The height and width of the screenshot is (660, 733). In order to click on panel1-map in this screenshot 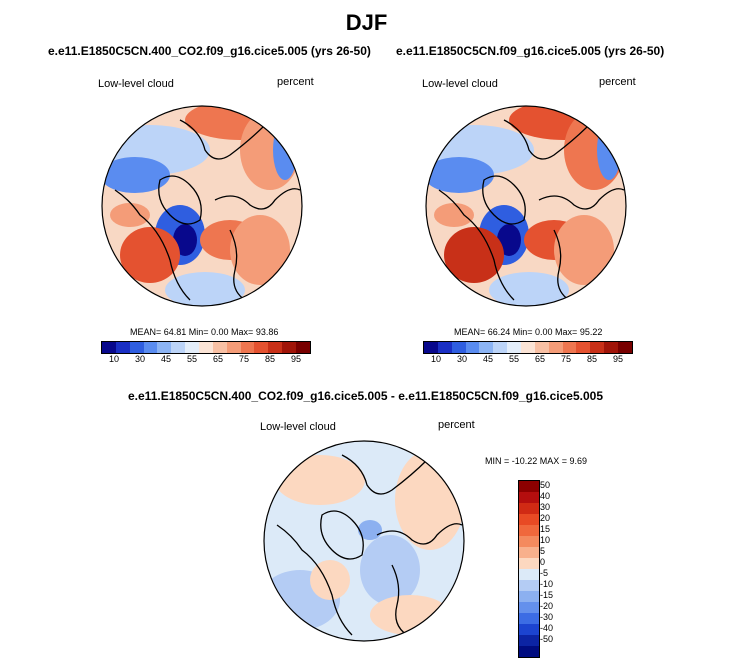, I will do `click(202, 206)`.